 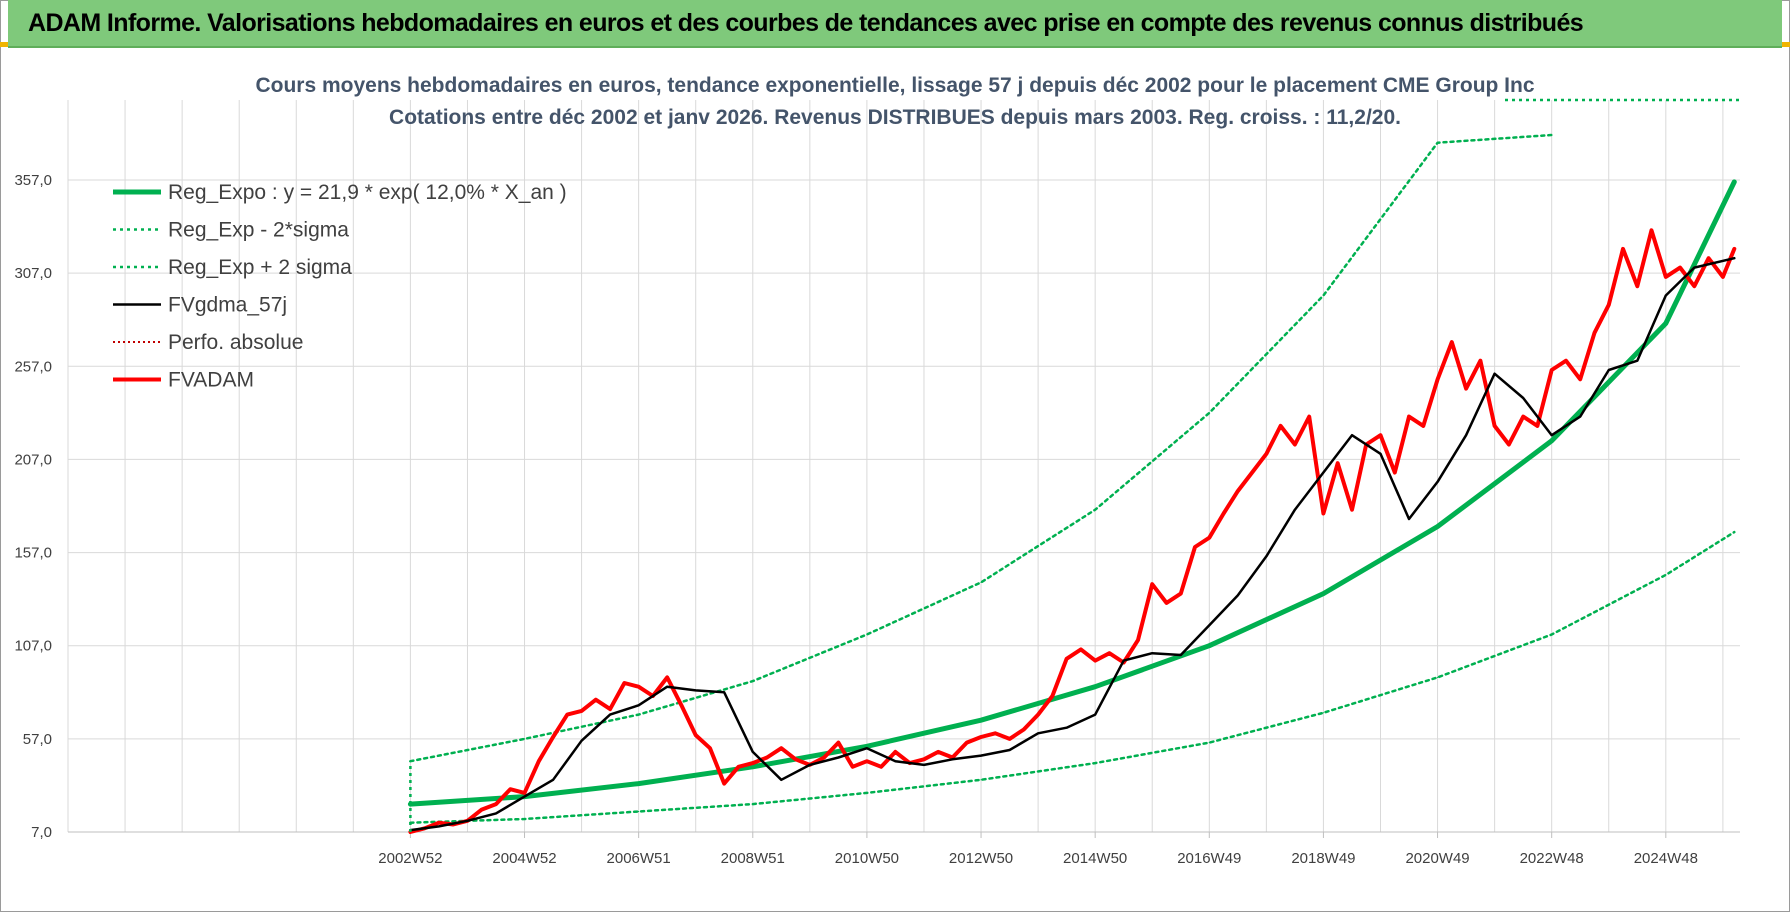 I want to click on x-tick-label: 2016W49, so click(x=1209, y=858).